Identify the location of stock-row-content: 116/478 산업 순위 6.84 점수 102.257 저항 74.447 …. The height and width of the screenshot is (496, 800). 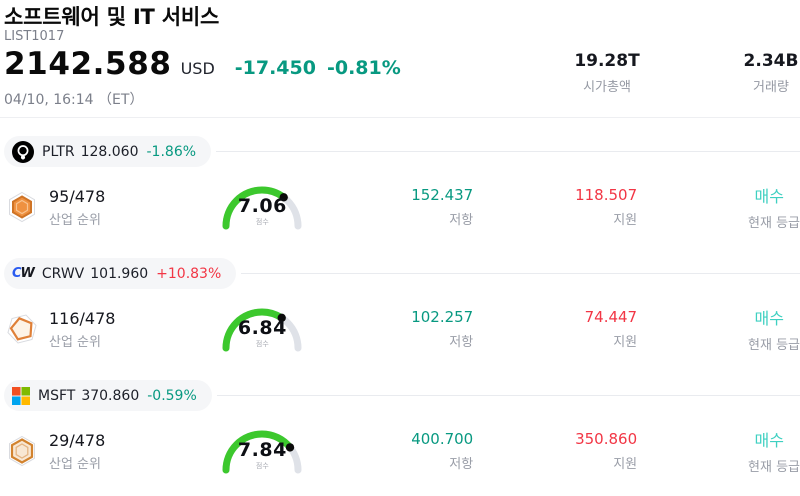
(400, 329).